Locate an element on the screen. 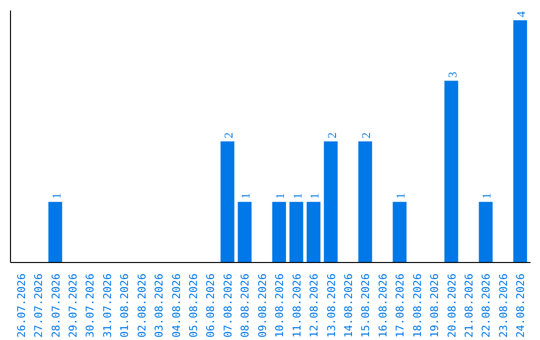 The image size is (540, 340). x-tick-label: 14.08.2026 is located at coordinates (348, 306).